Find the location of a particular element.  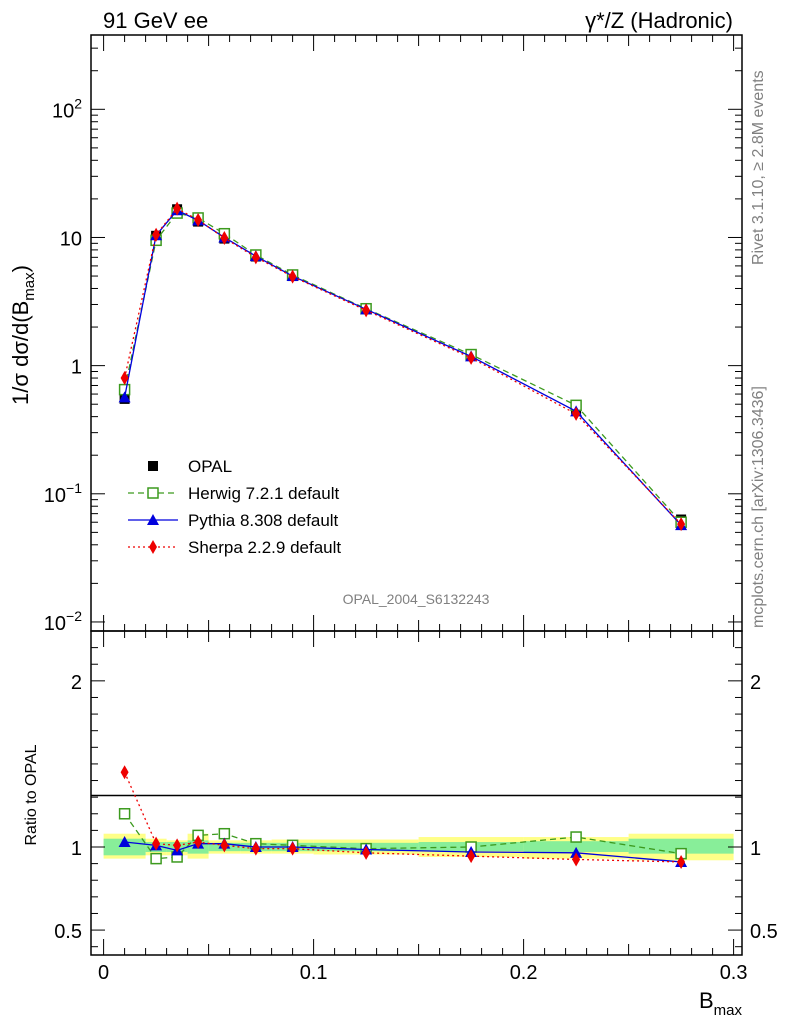

ratio-y-axis-title: Ratio to OPAL is located at coordinates (31, 794).